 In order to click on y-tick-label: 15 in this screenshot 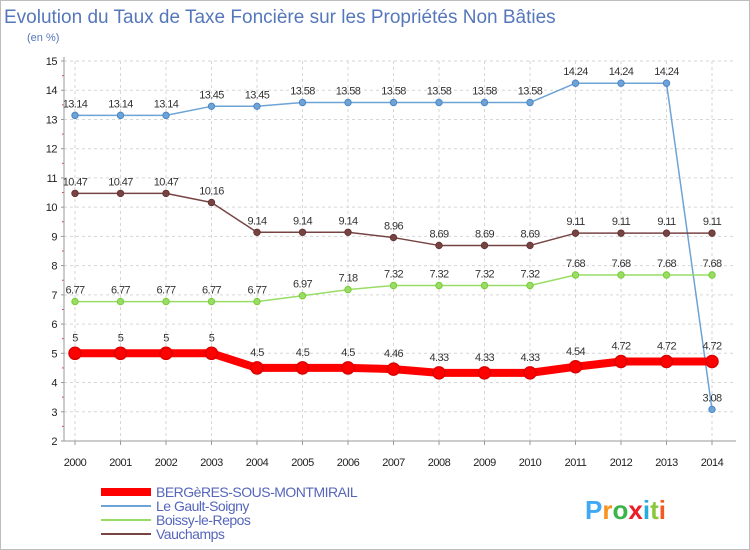, I will do `click(52, 62)`.